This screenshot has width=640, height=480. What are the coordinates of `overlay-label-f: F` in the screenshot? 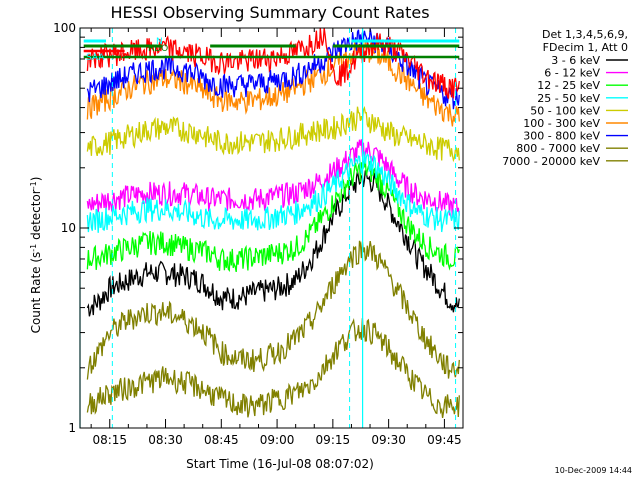 It's located at (122, 58).